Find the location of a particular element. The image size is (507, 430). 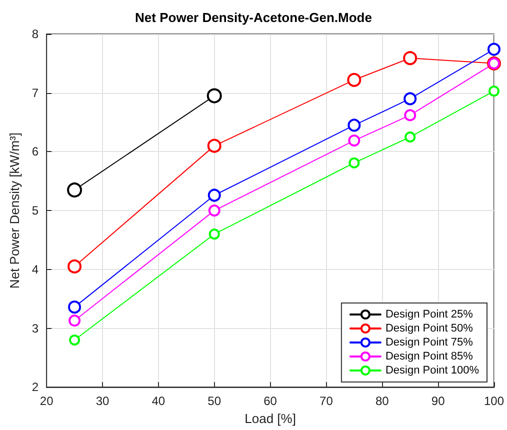

legend-label: Design Point 75% is located at coordinates (429, 342).